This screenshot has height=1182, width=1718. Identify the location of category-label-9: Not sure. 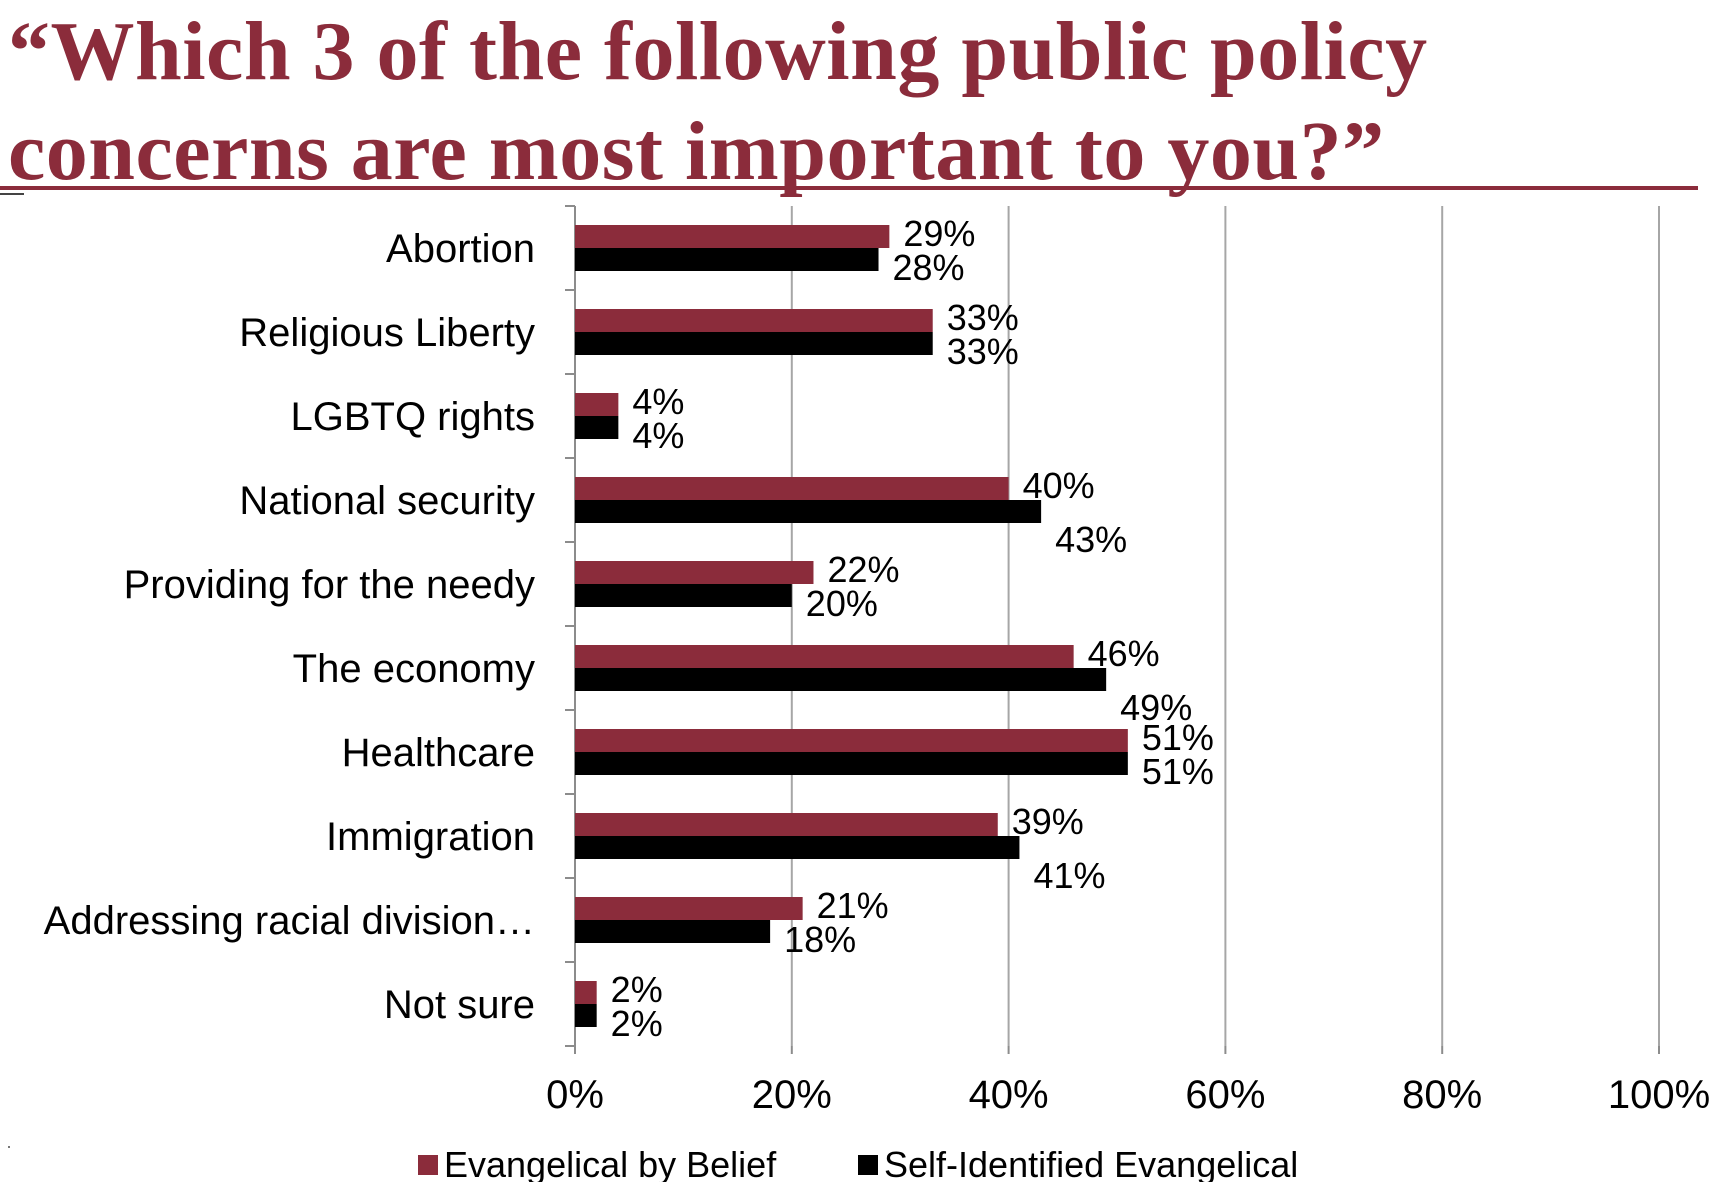
(459, 1005).